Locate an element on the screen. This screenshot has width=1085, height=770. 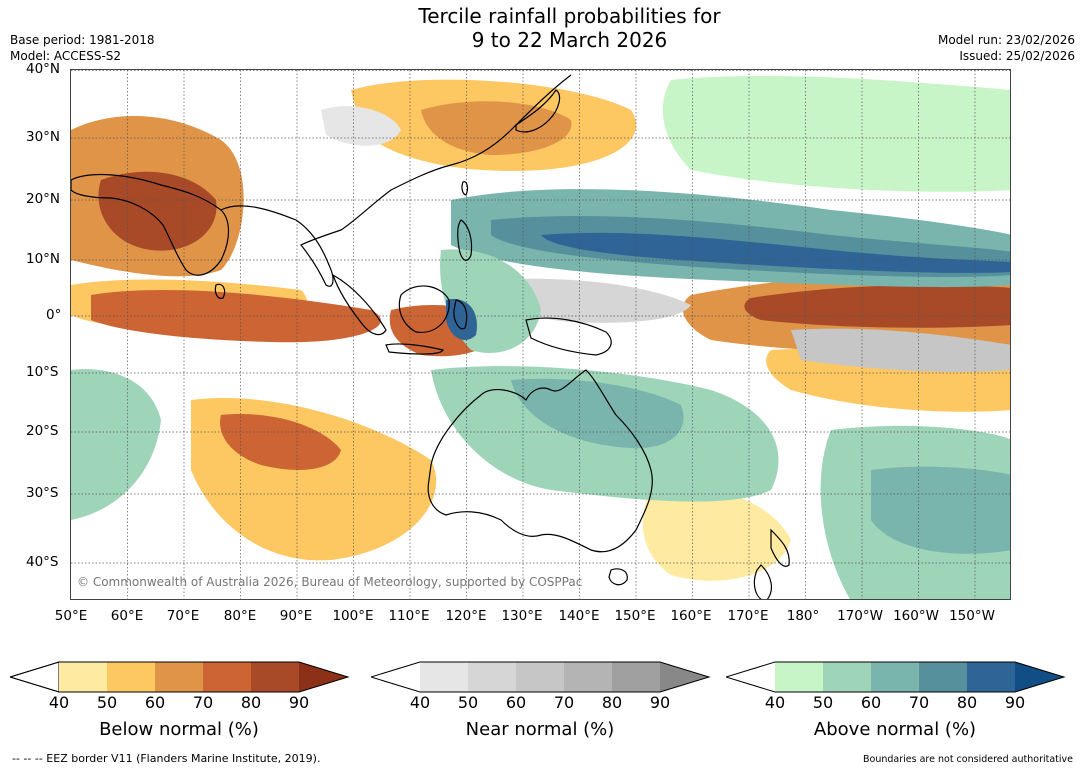
tasman-dry is located at coordinates (716, 534).